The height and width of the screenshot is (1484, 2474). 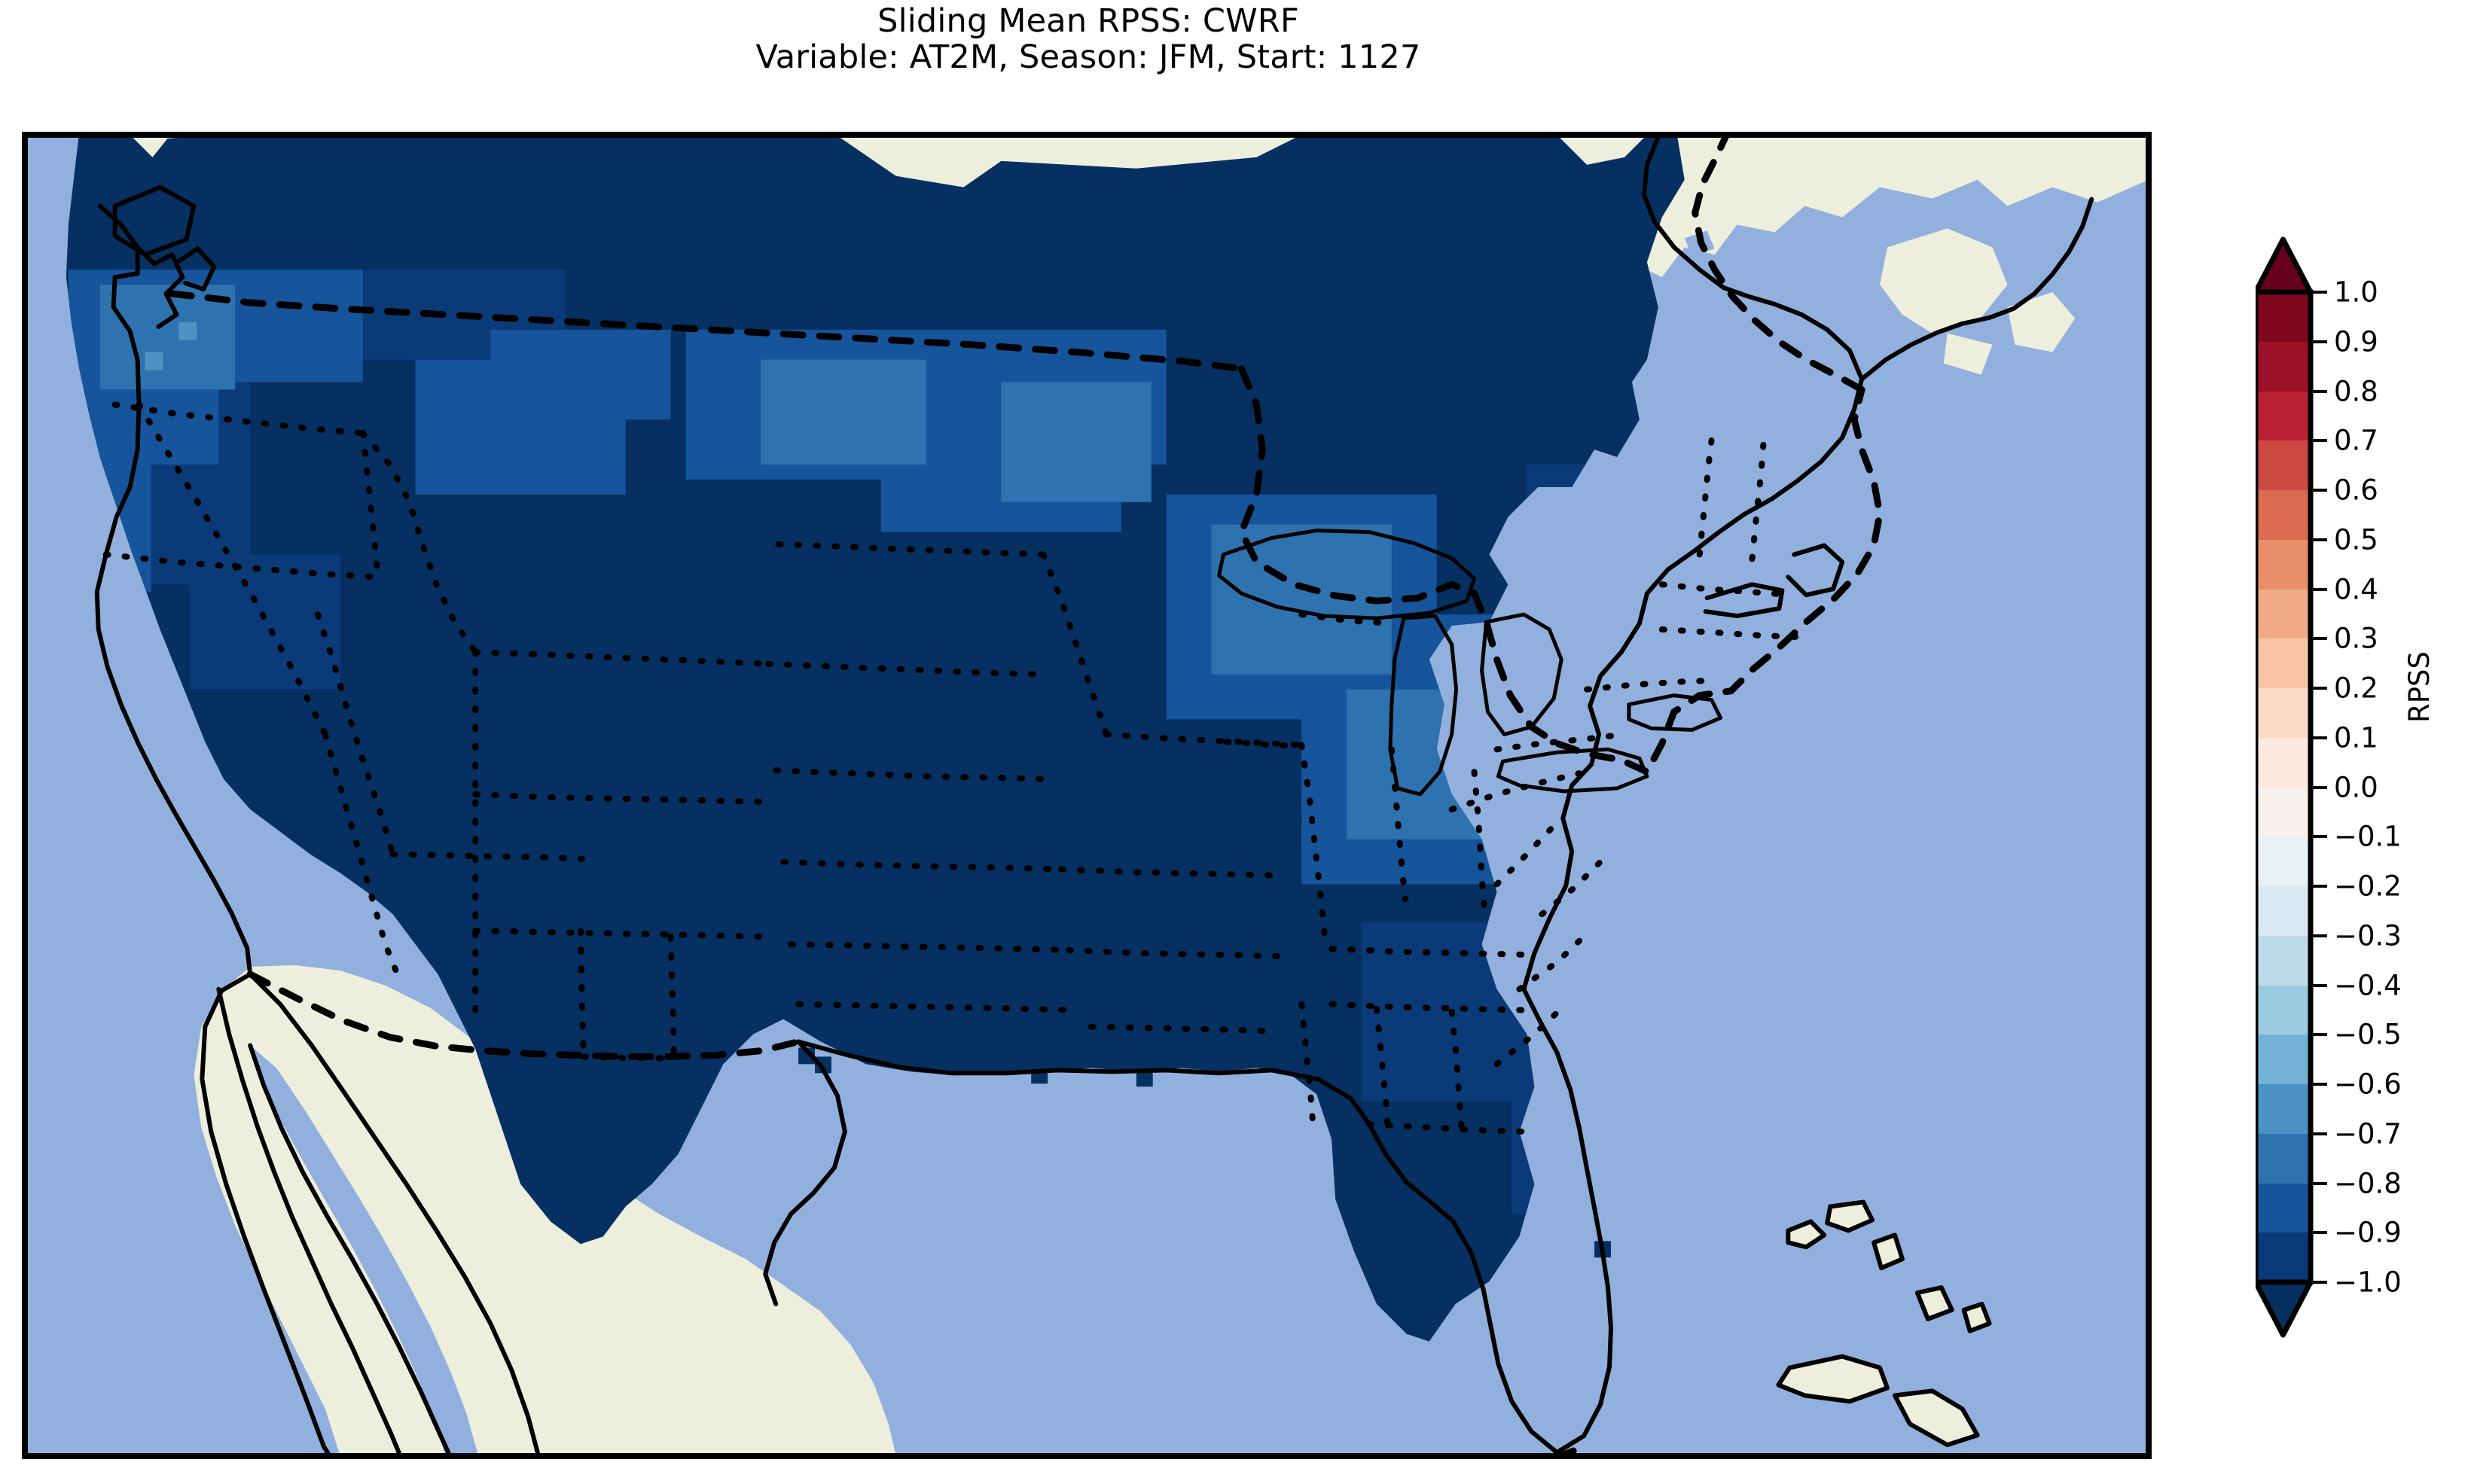 What do you see at coordinates (2368, 1084) in the screenshot?
I see `colorbar-tick-label: −0.6` at bounding box center [2368, 1084].